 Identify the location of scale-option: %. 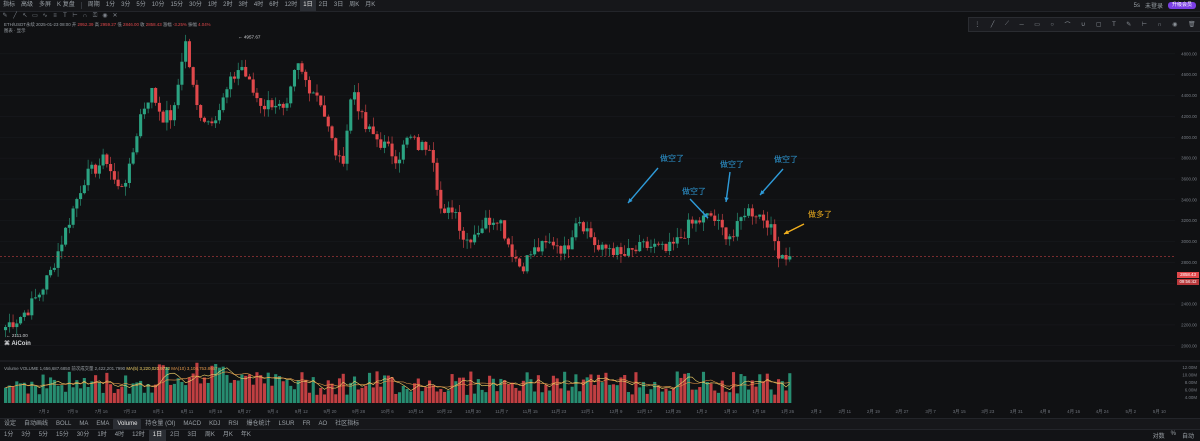
(1173, 434).